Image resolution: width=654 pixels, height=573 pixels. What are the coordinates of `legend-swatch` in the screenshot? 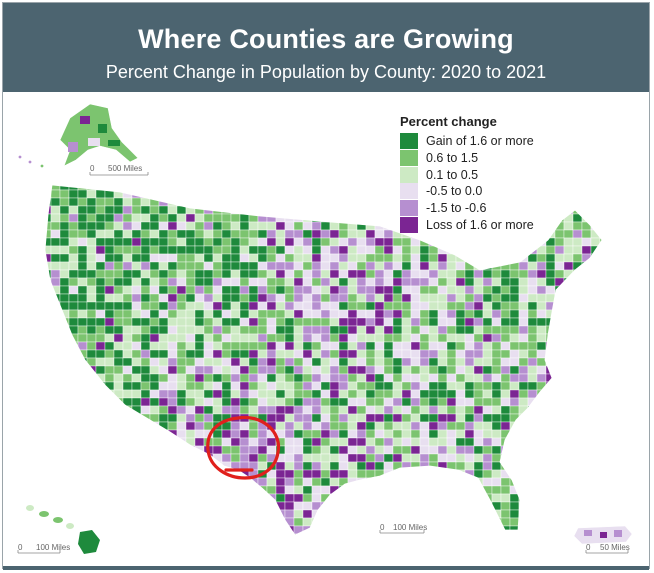 It's located at (409, 208).